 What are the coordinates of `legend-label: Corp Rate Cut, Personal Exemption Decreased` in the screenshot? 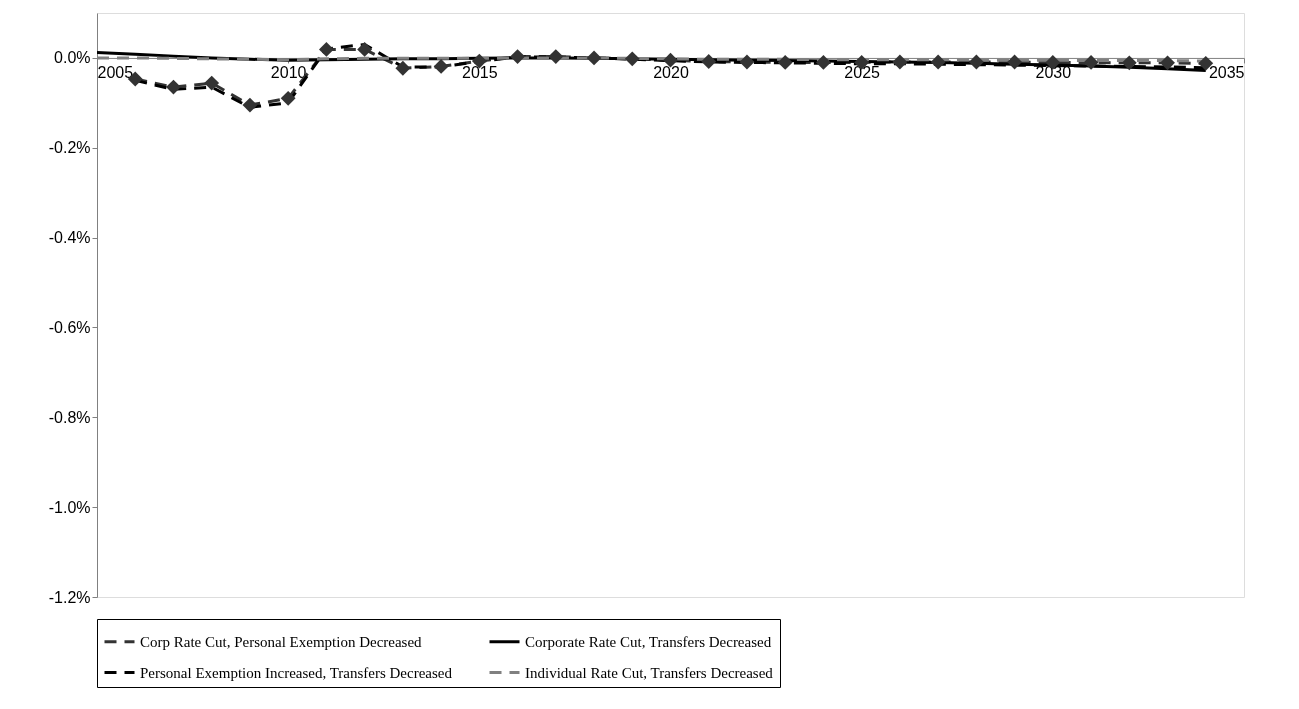 It's located at (281, 641).